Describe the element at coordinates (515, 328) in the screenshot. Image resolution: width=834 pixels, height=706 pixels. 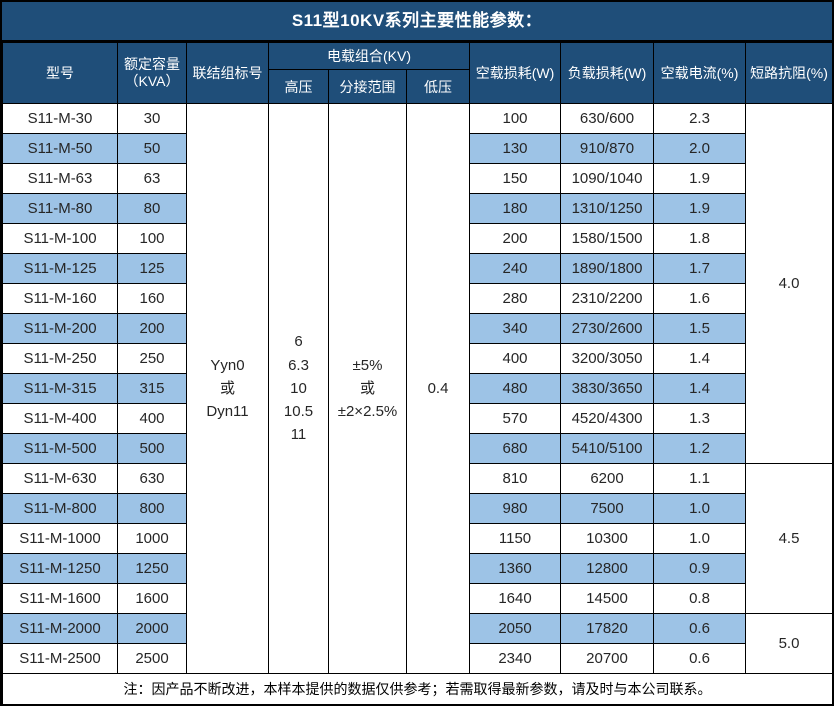
I see `no-load-loss-cell: 340` at that location.